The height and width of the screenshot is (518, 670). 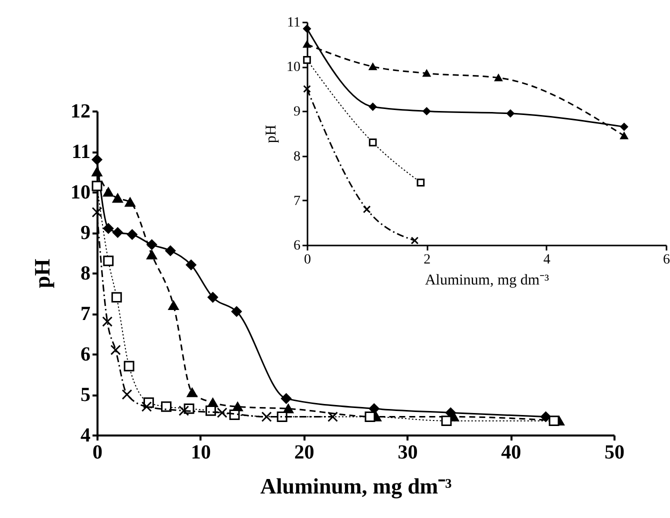 I want to click on x-tick-label: 2, so click(x=427, y=260).